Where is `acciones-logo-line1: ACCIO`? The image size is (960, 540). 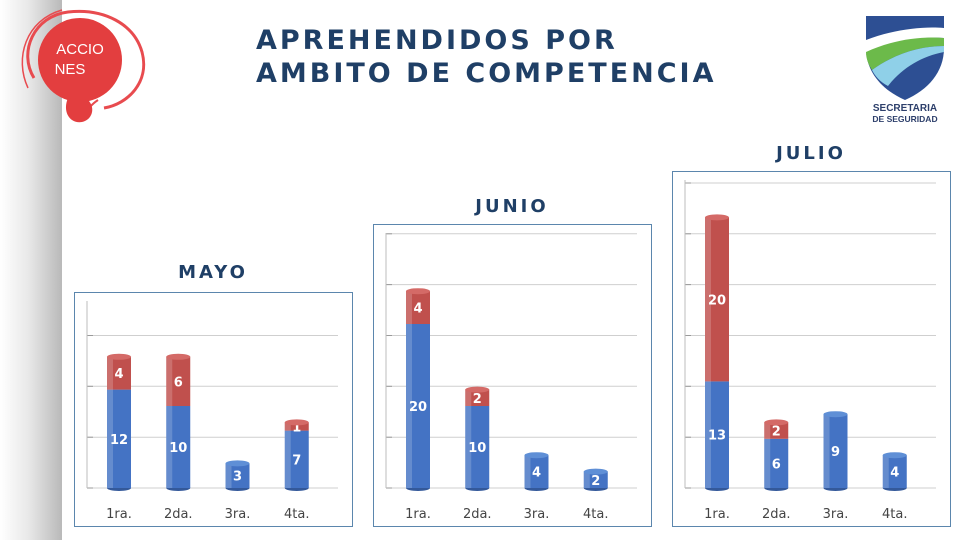
acciones-logo-line1: ACCIO is located at coordinates (80, 49).